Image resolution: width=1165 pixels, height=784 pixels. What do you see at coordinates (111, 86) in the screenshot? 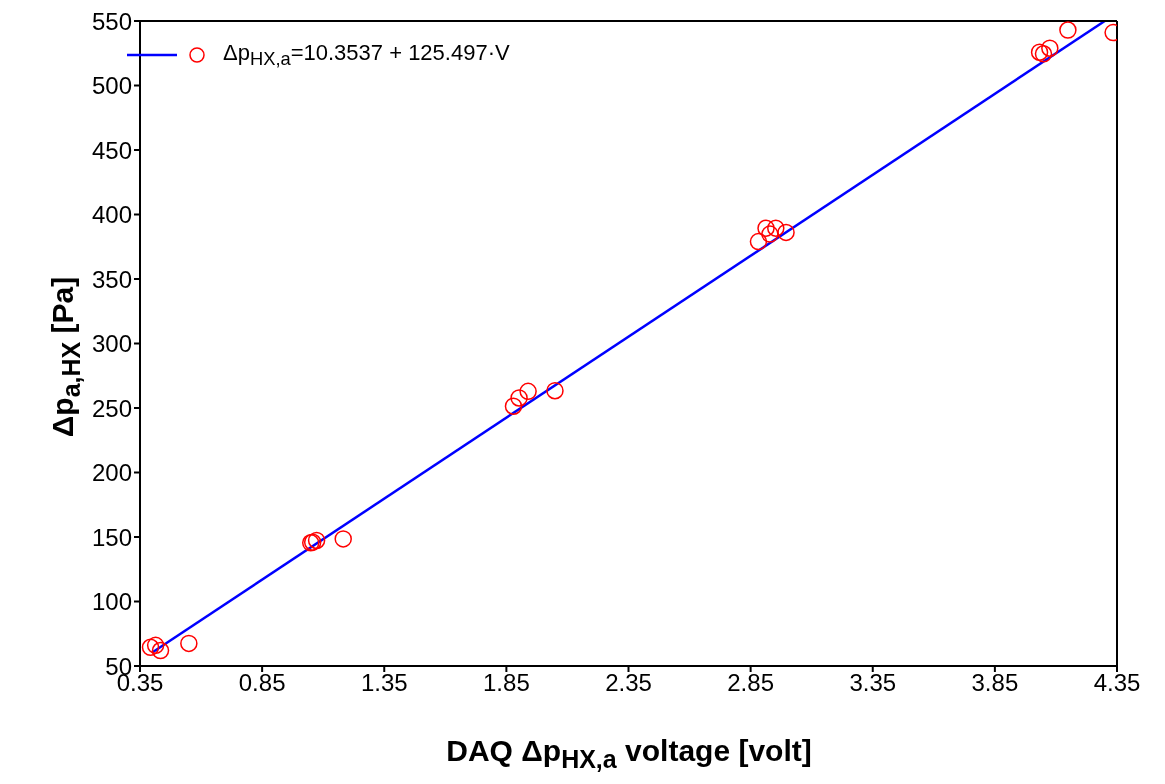
I see `y-tick-label: 500` at bounding box center [111, 86].